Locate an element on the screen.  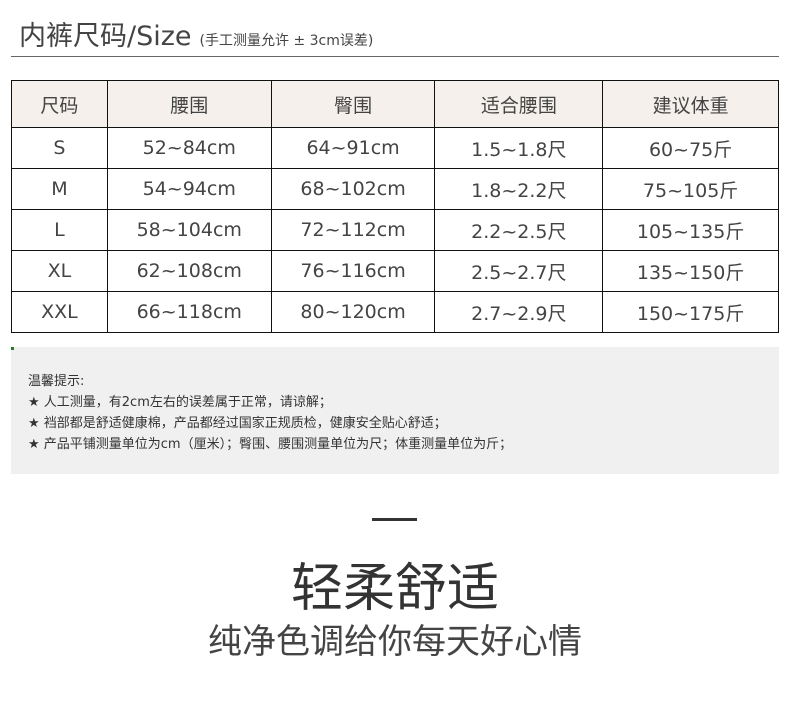
cell-weight: 60~75斤 is located at coordinates (690, 148).